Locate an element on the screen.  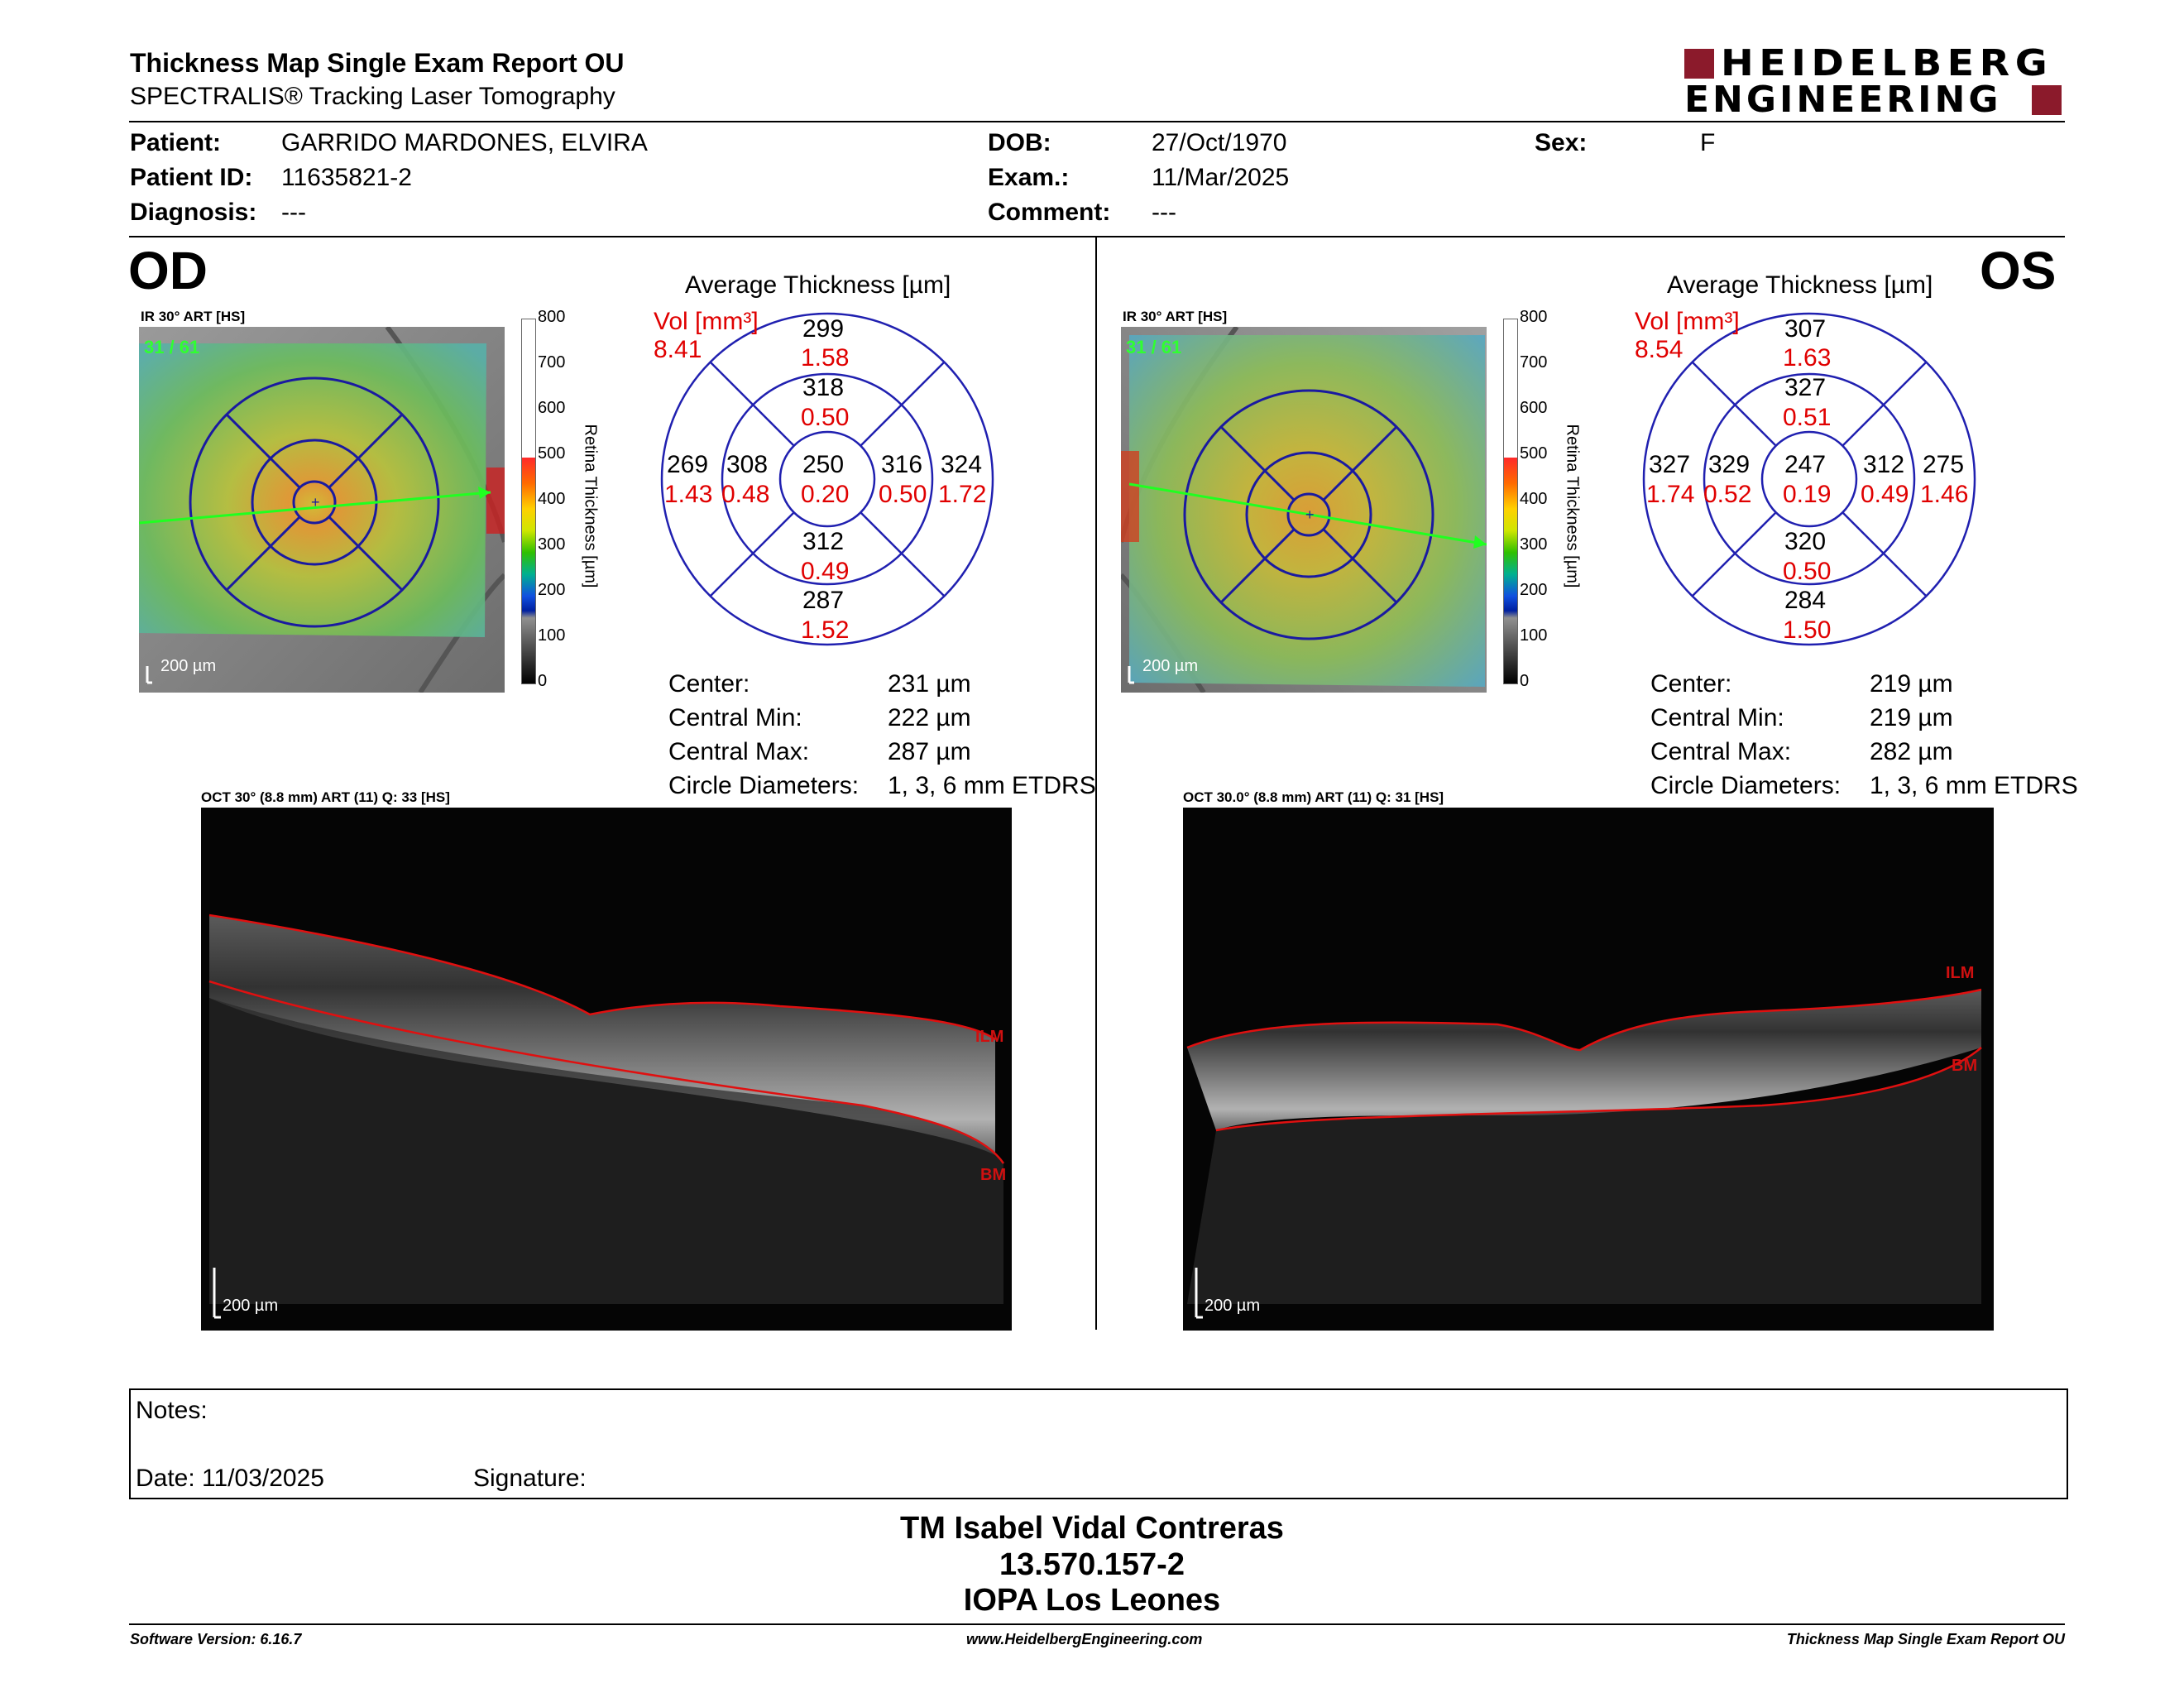
os-min-label: Central Min: is located at coordinates (1717, 717).